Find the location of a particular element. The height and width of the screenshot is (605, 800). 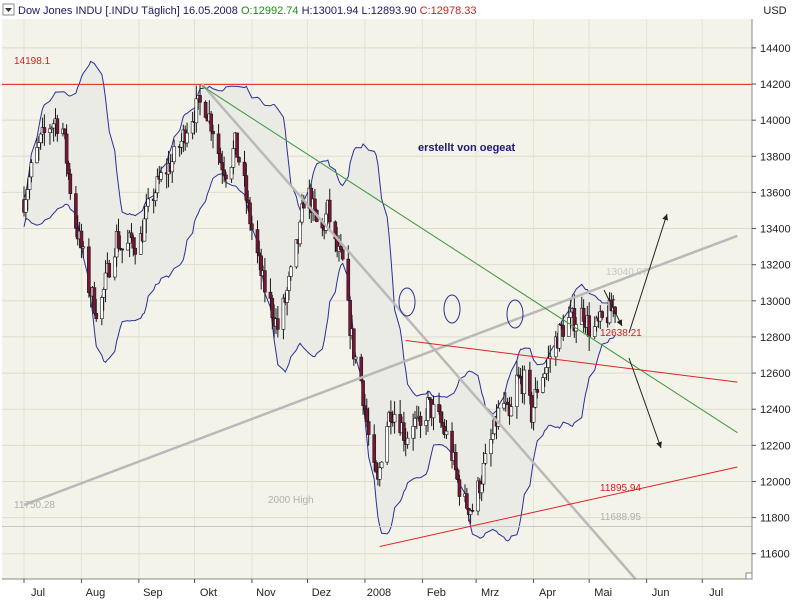

x-tick-label: 2008 is located at coordinates (379, 593).